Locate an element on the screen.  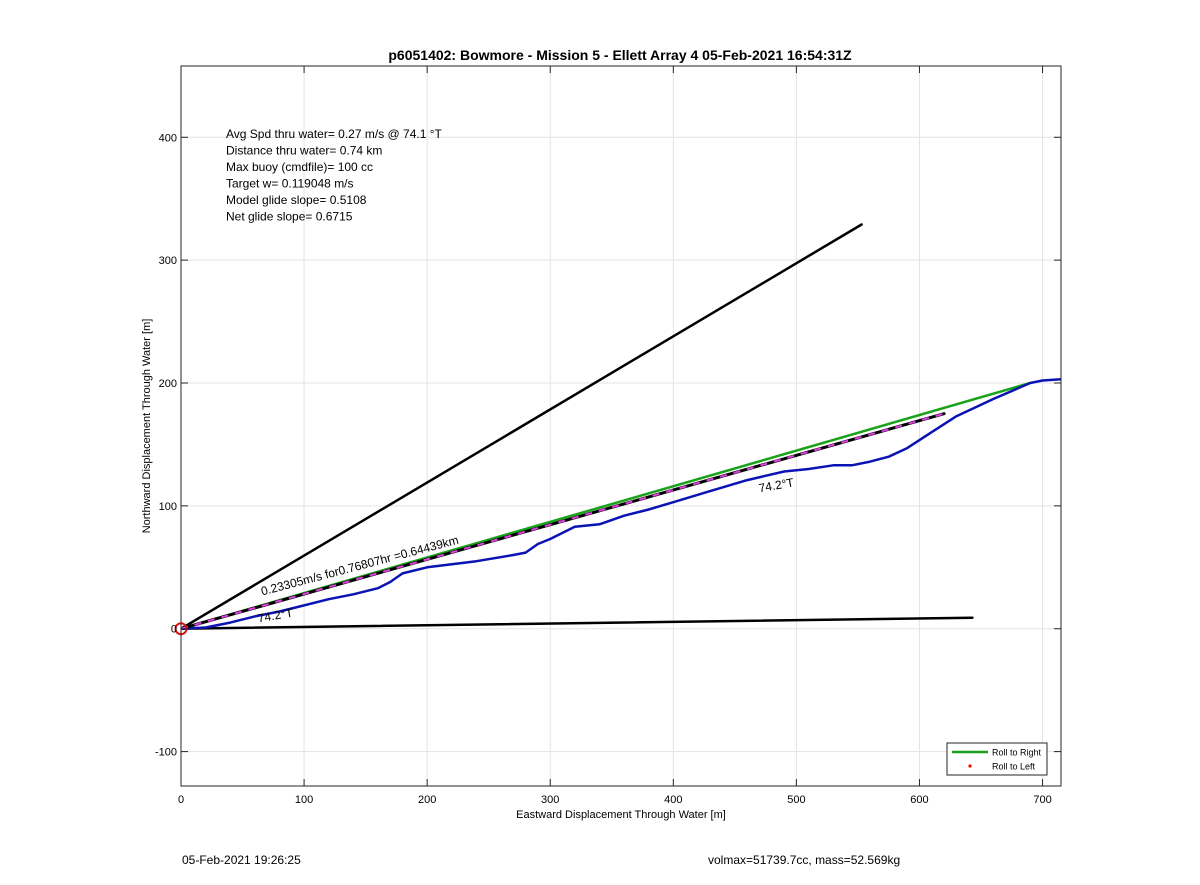
y-tick-label: 100 is located at coordinates (168, 507).